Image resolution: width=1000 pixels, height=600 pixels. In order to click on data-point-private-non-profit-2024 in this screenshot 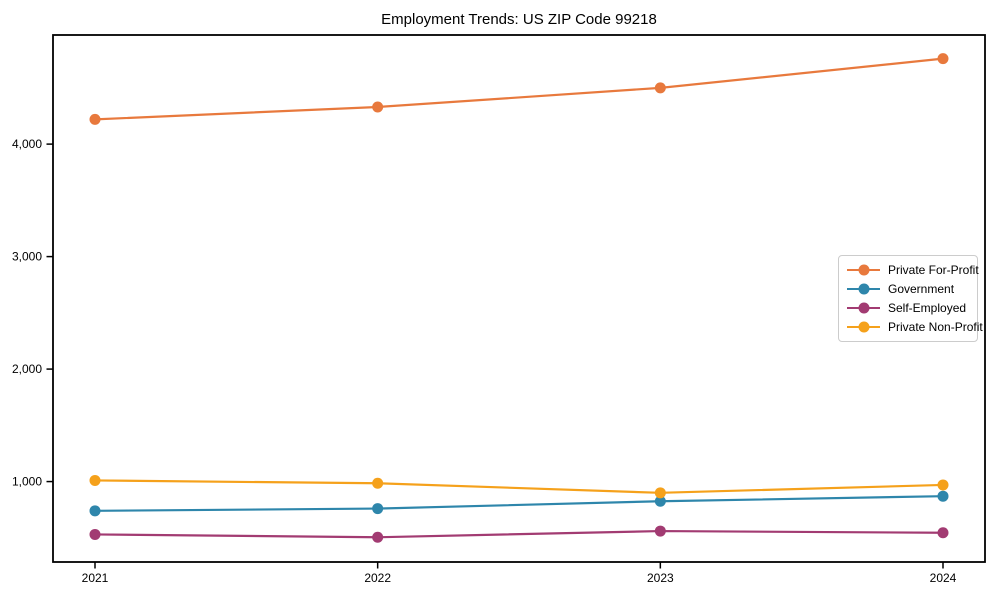, I will do `click(943, 485)`.